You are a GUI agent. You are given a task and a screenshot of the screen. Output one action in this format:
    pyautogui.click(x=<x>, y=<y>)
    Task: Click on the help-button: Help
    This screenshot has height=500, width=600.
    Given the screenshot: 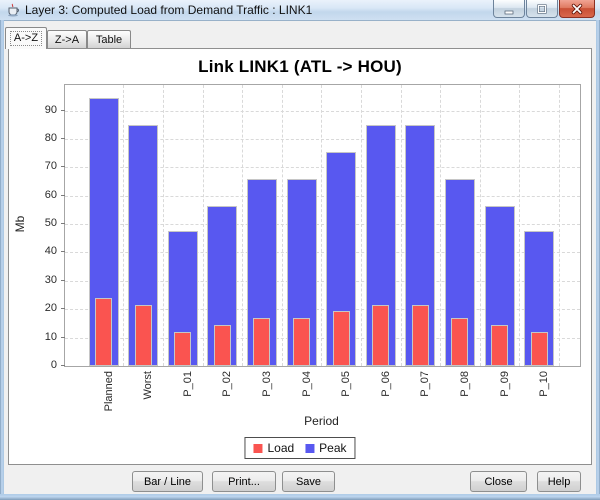 What is the action you would take?
    pyautogui.click(x=559, y=481)
    